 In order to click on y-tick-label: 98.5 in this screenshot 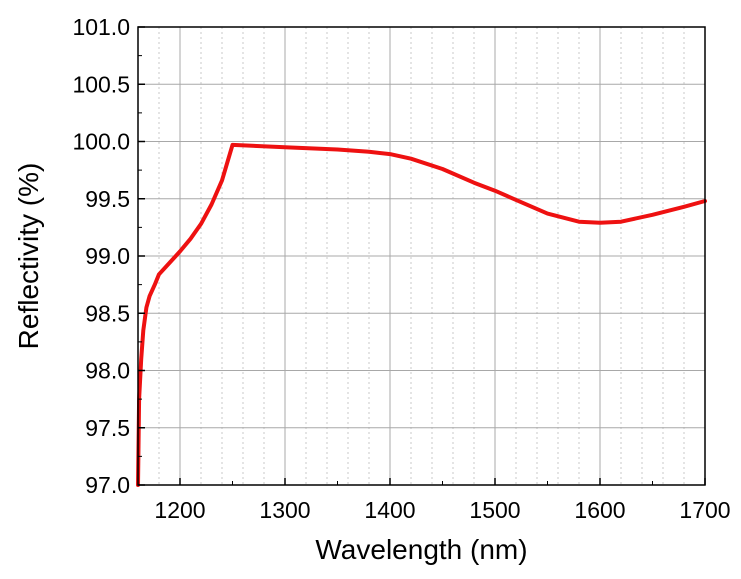, I will do `click(107, 313)`.